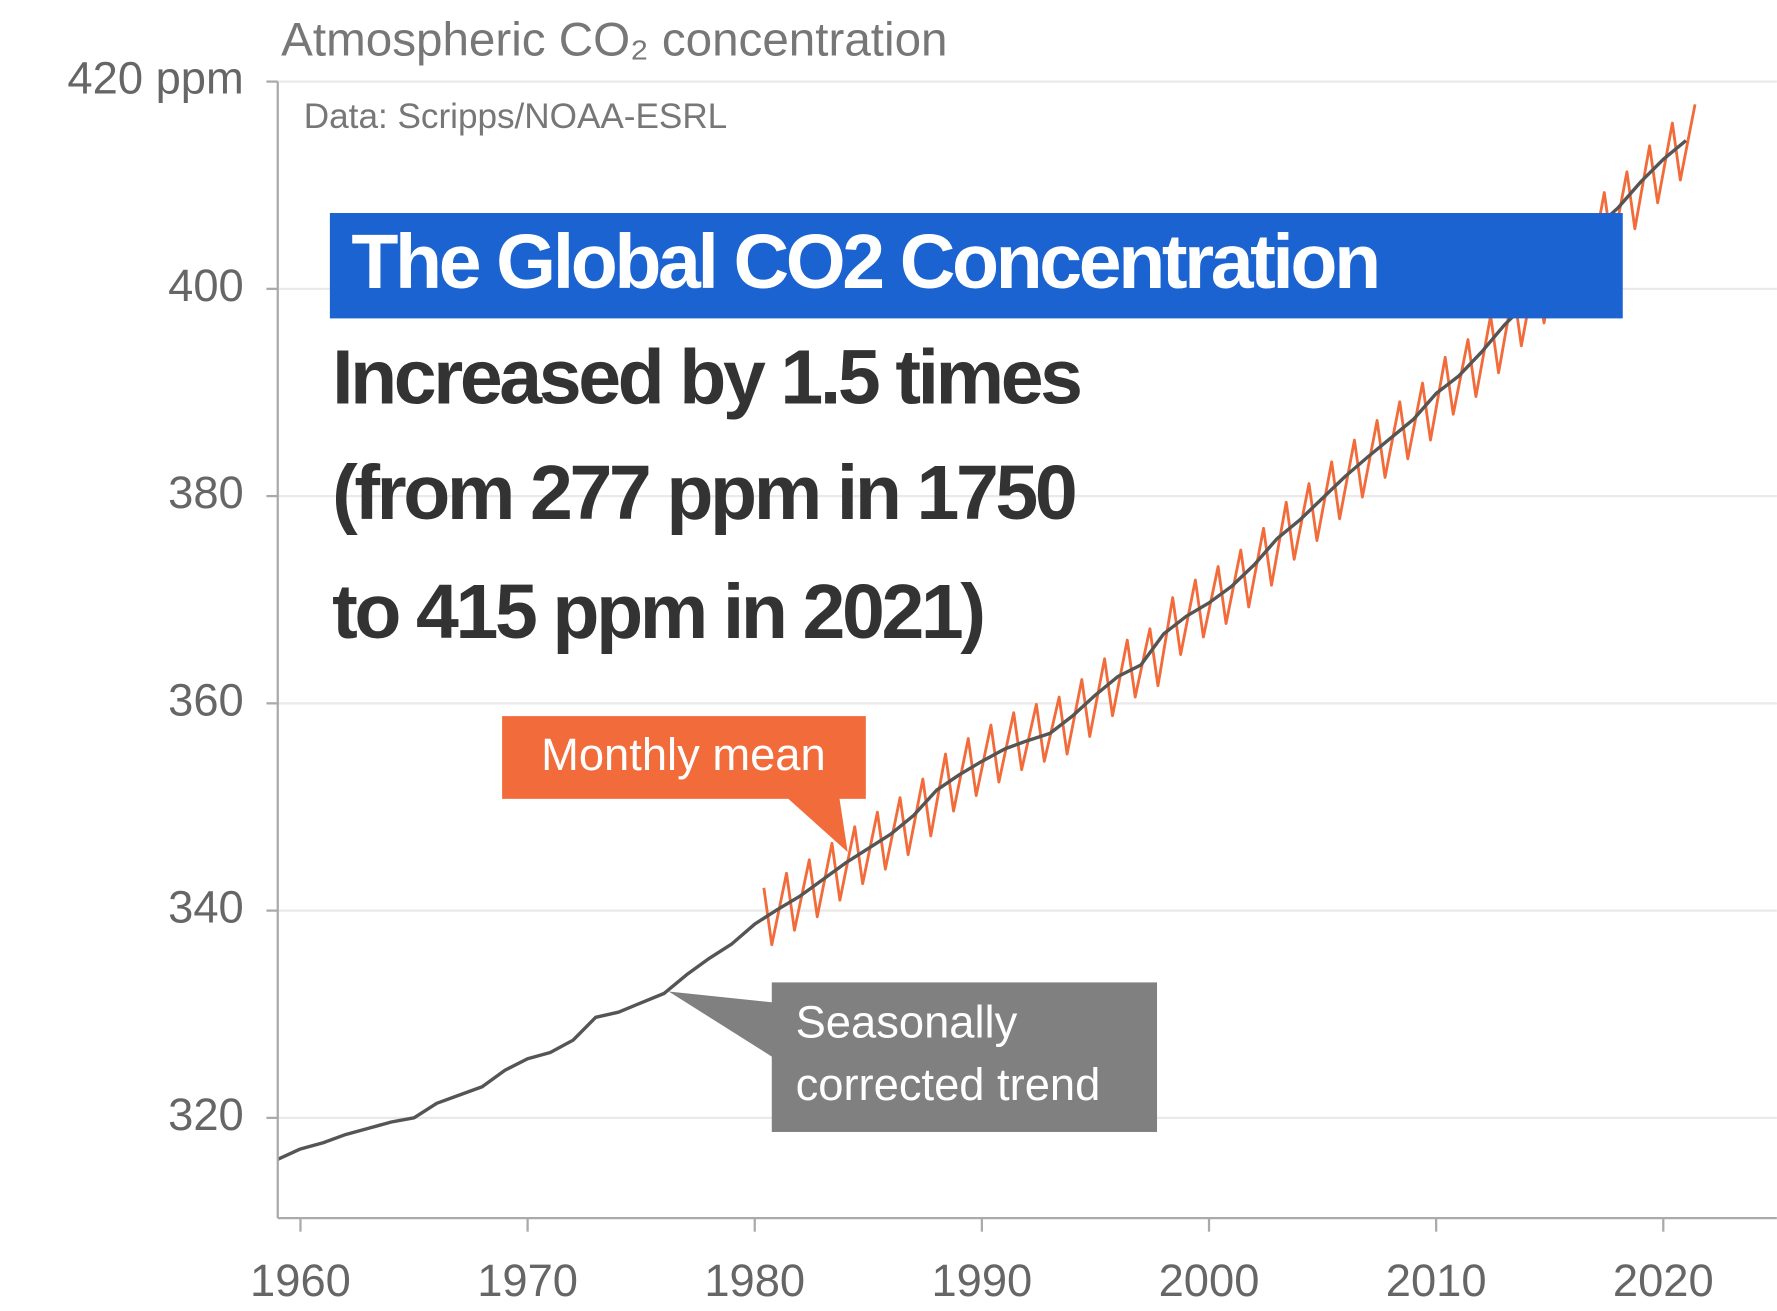 The height and width of the screenshot is (1311, 1777). I want to click on x-tick-label: 1970, so click(527, 1280).